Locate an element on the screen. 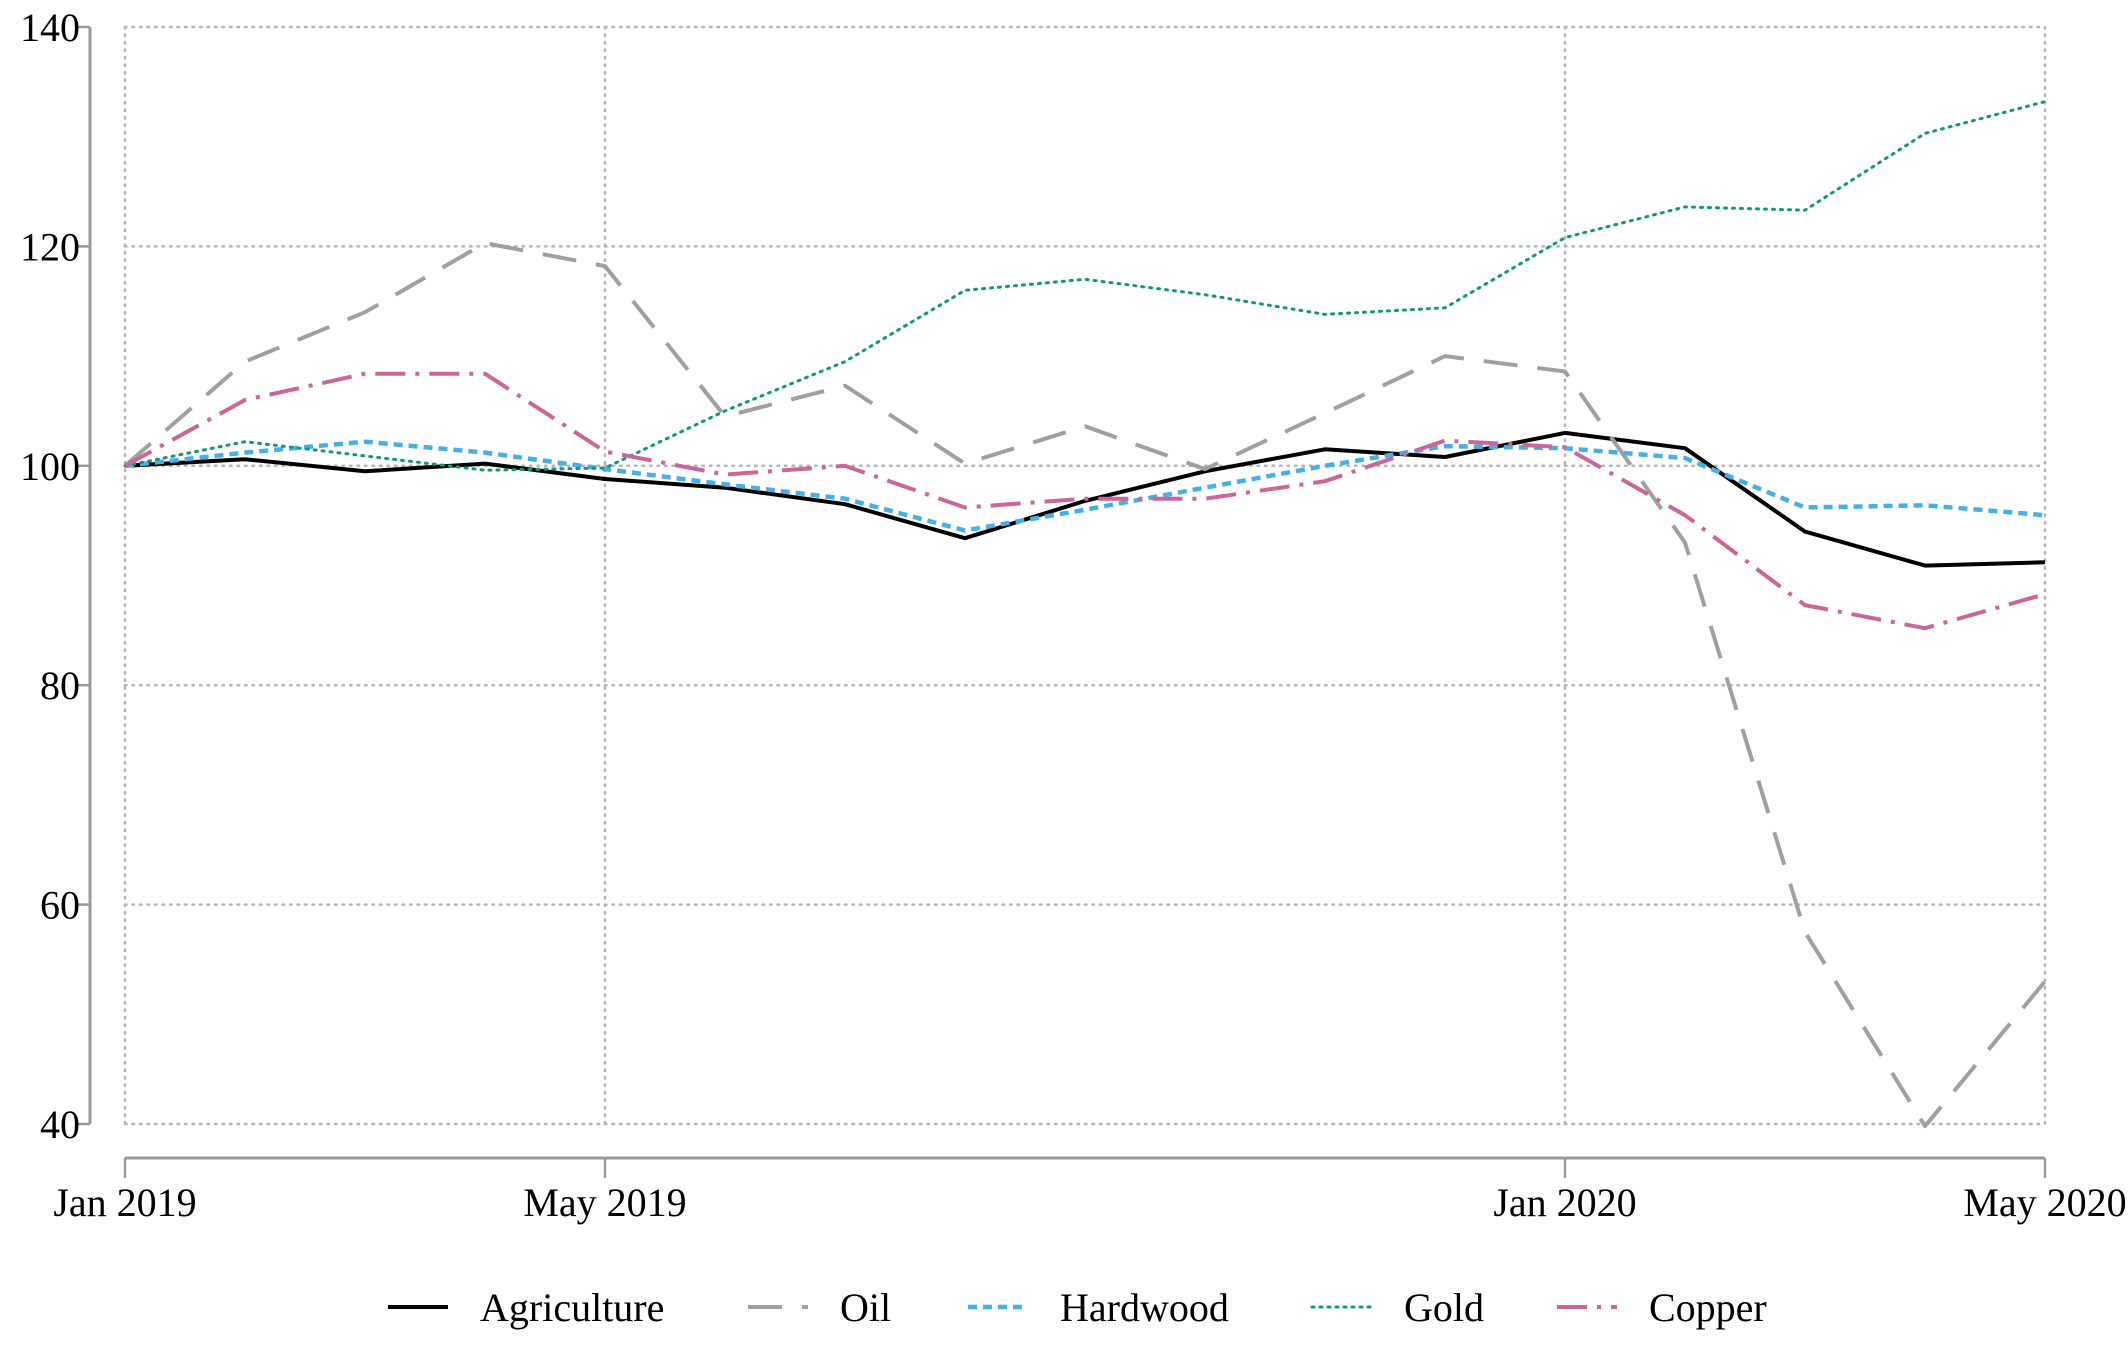  legend-label-gold: Gold is located at coordinates (1444, 1307).